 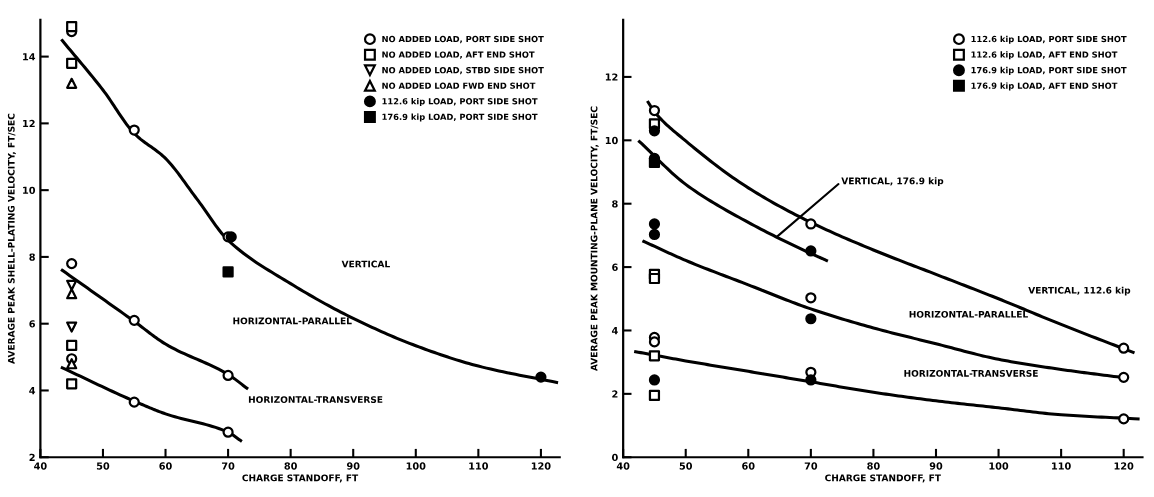 I want to click on annotation: VERTICAL, 176.9 kip, so click(x=892, y=182).